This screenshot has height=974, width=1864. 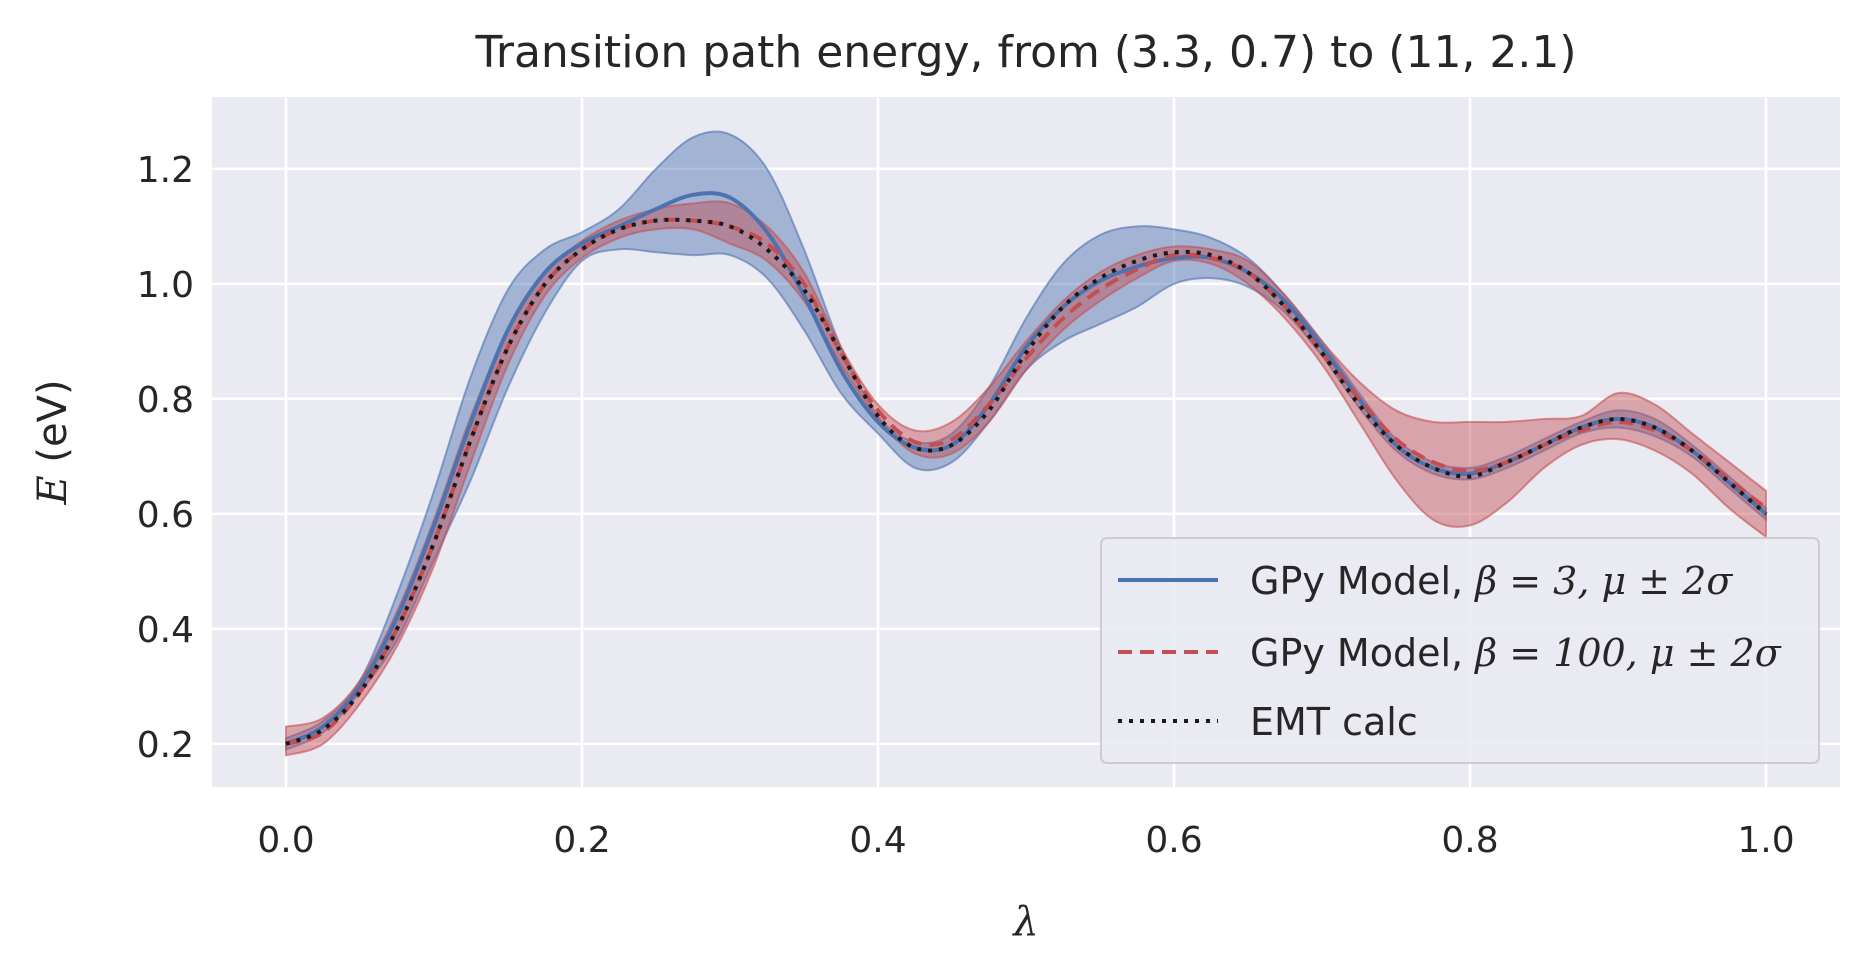 I want to click on y-tick-label: 0.2, so click(x=165, y=745).